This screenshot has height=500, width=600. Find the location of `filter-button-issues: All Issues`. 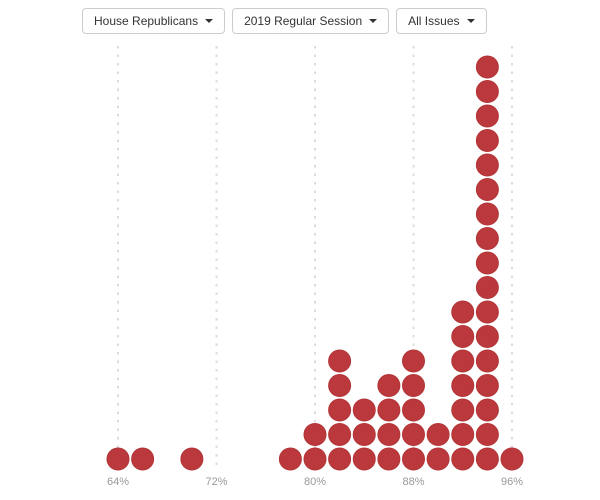

filter-button-issues: All Issues is located at coordinates (441, 21).